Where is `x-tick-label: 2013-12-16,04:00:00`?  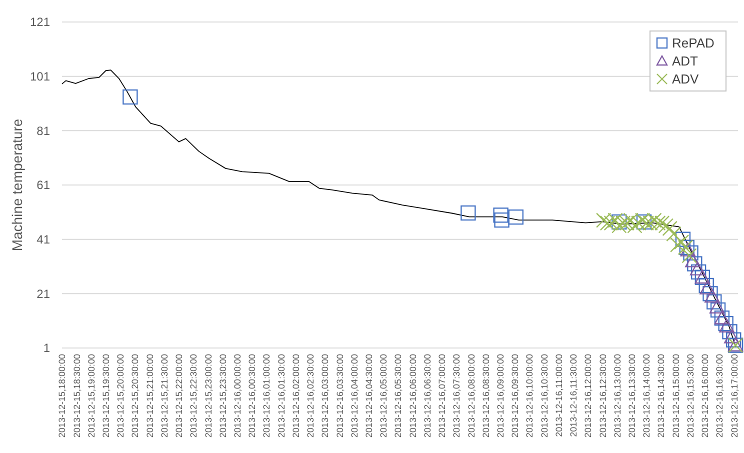
x-tick-label: 2013-12-16,04:00:00 is located at coordinates (354, 396).